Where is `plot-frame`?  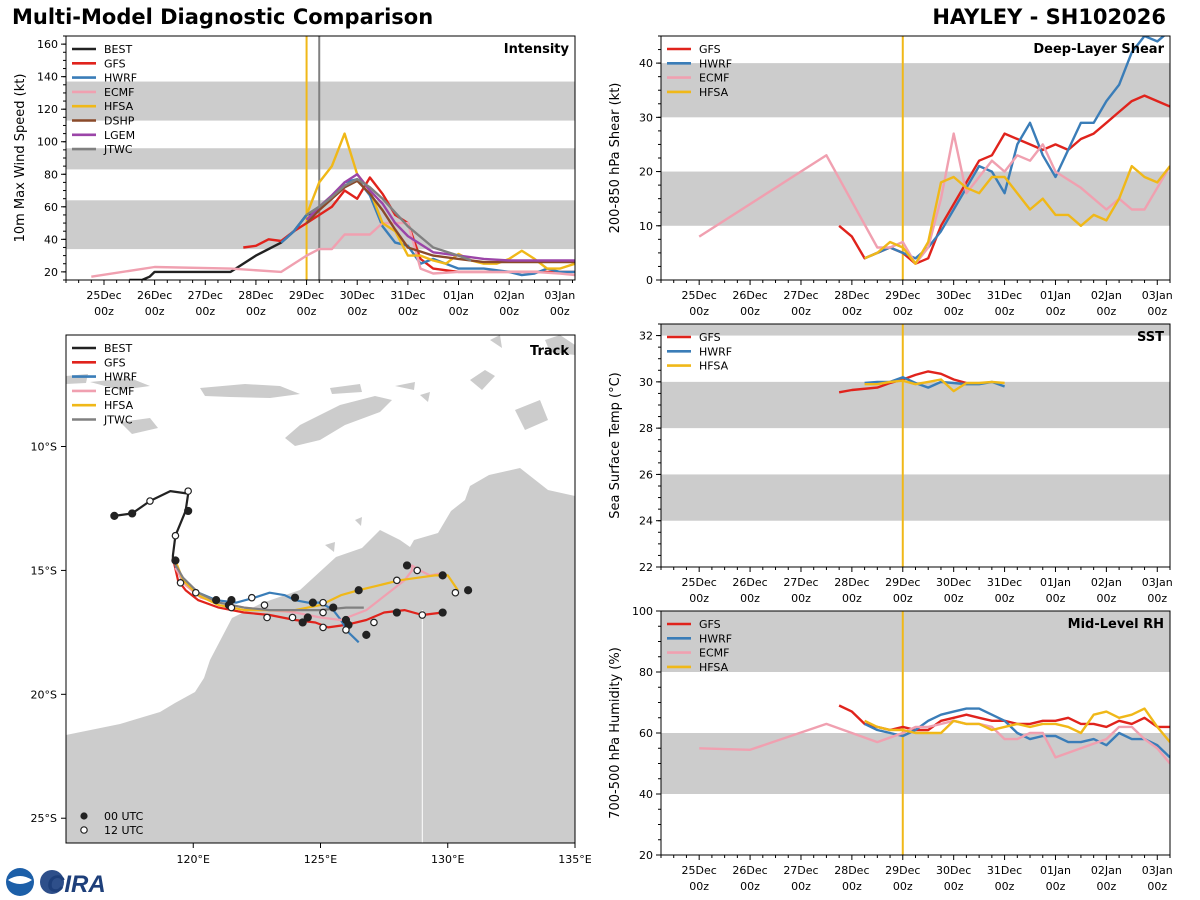 plot-frame is located at coordinates (915, 445).